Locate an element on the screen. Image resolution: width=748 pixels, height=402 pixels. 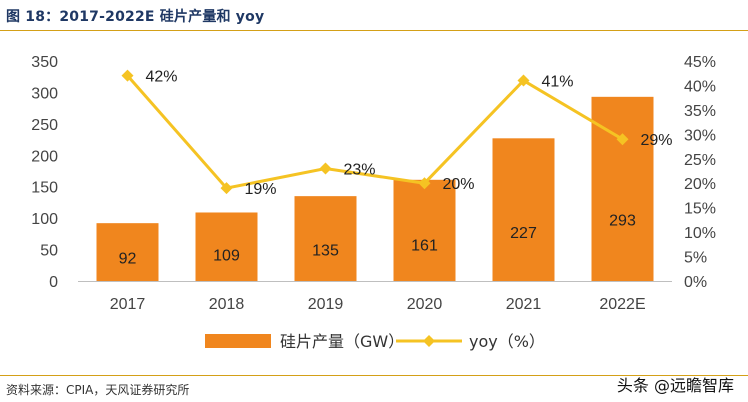
right-y-tick-label: 25% is located at coordinates (700, 160).